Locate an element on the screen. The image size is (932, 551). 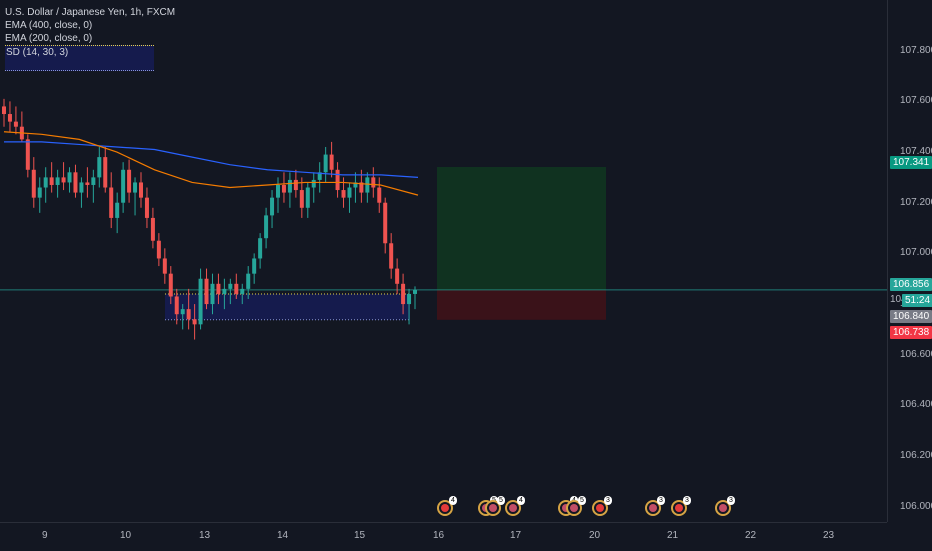
countdown-tag: 51:24 is located at coordinates (917, 300).